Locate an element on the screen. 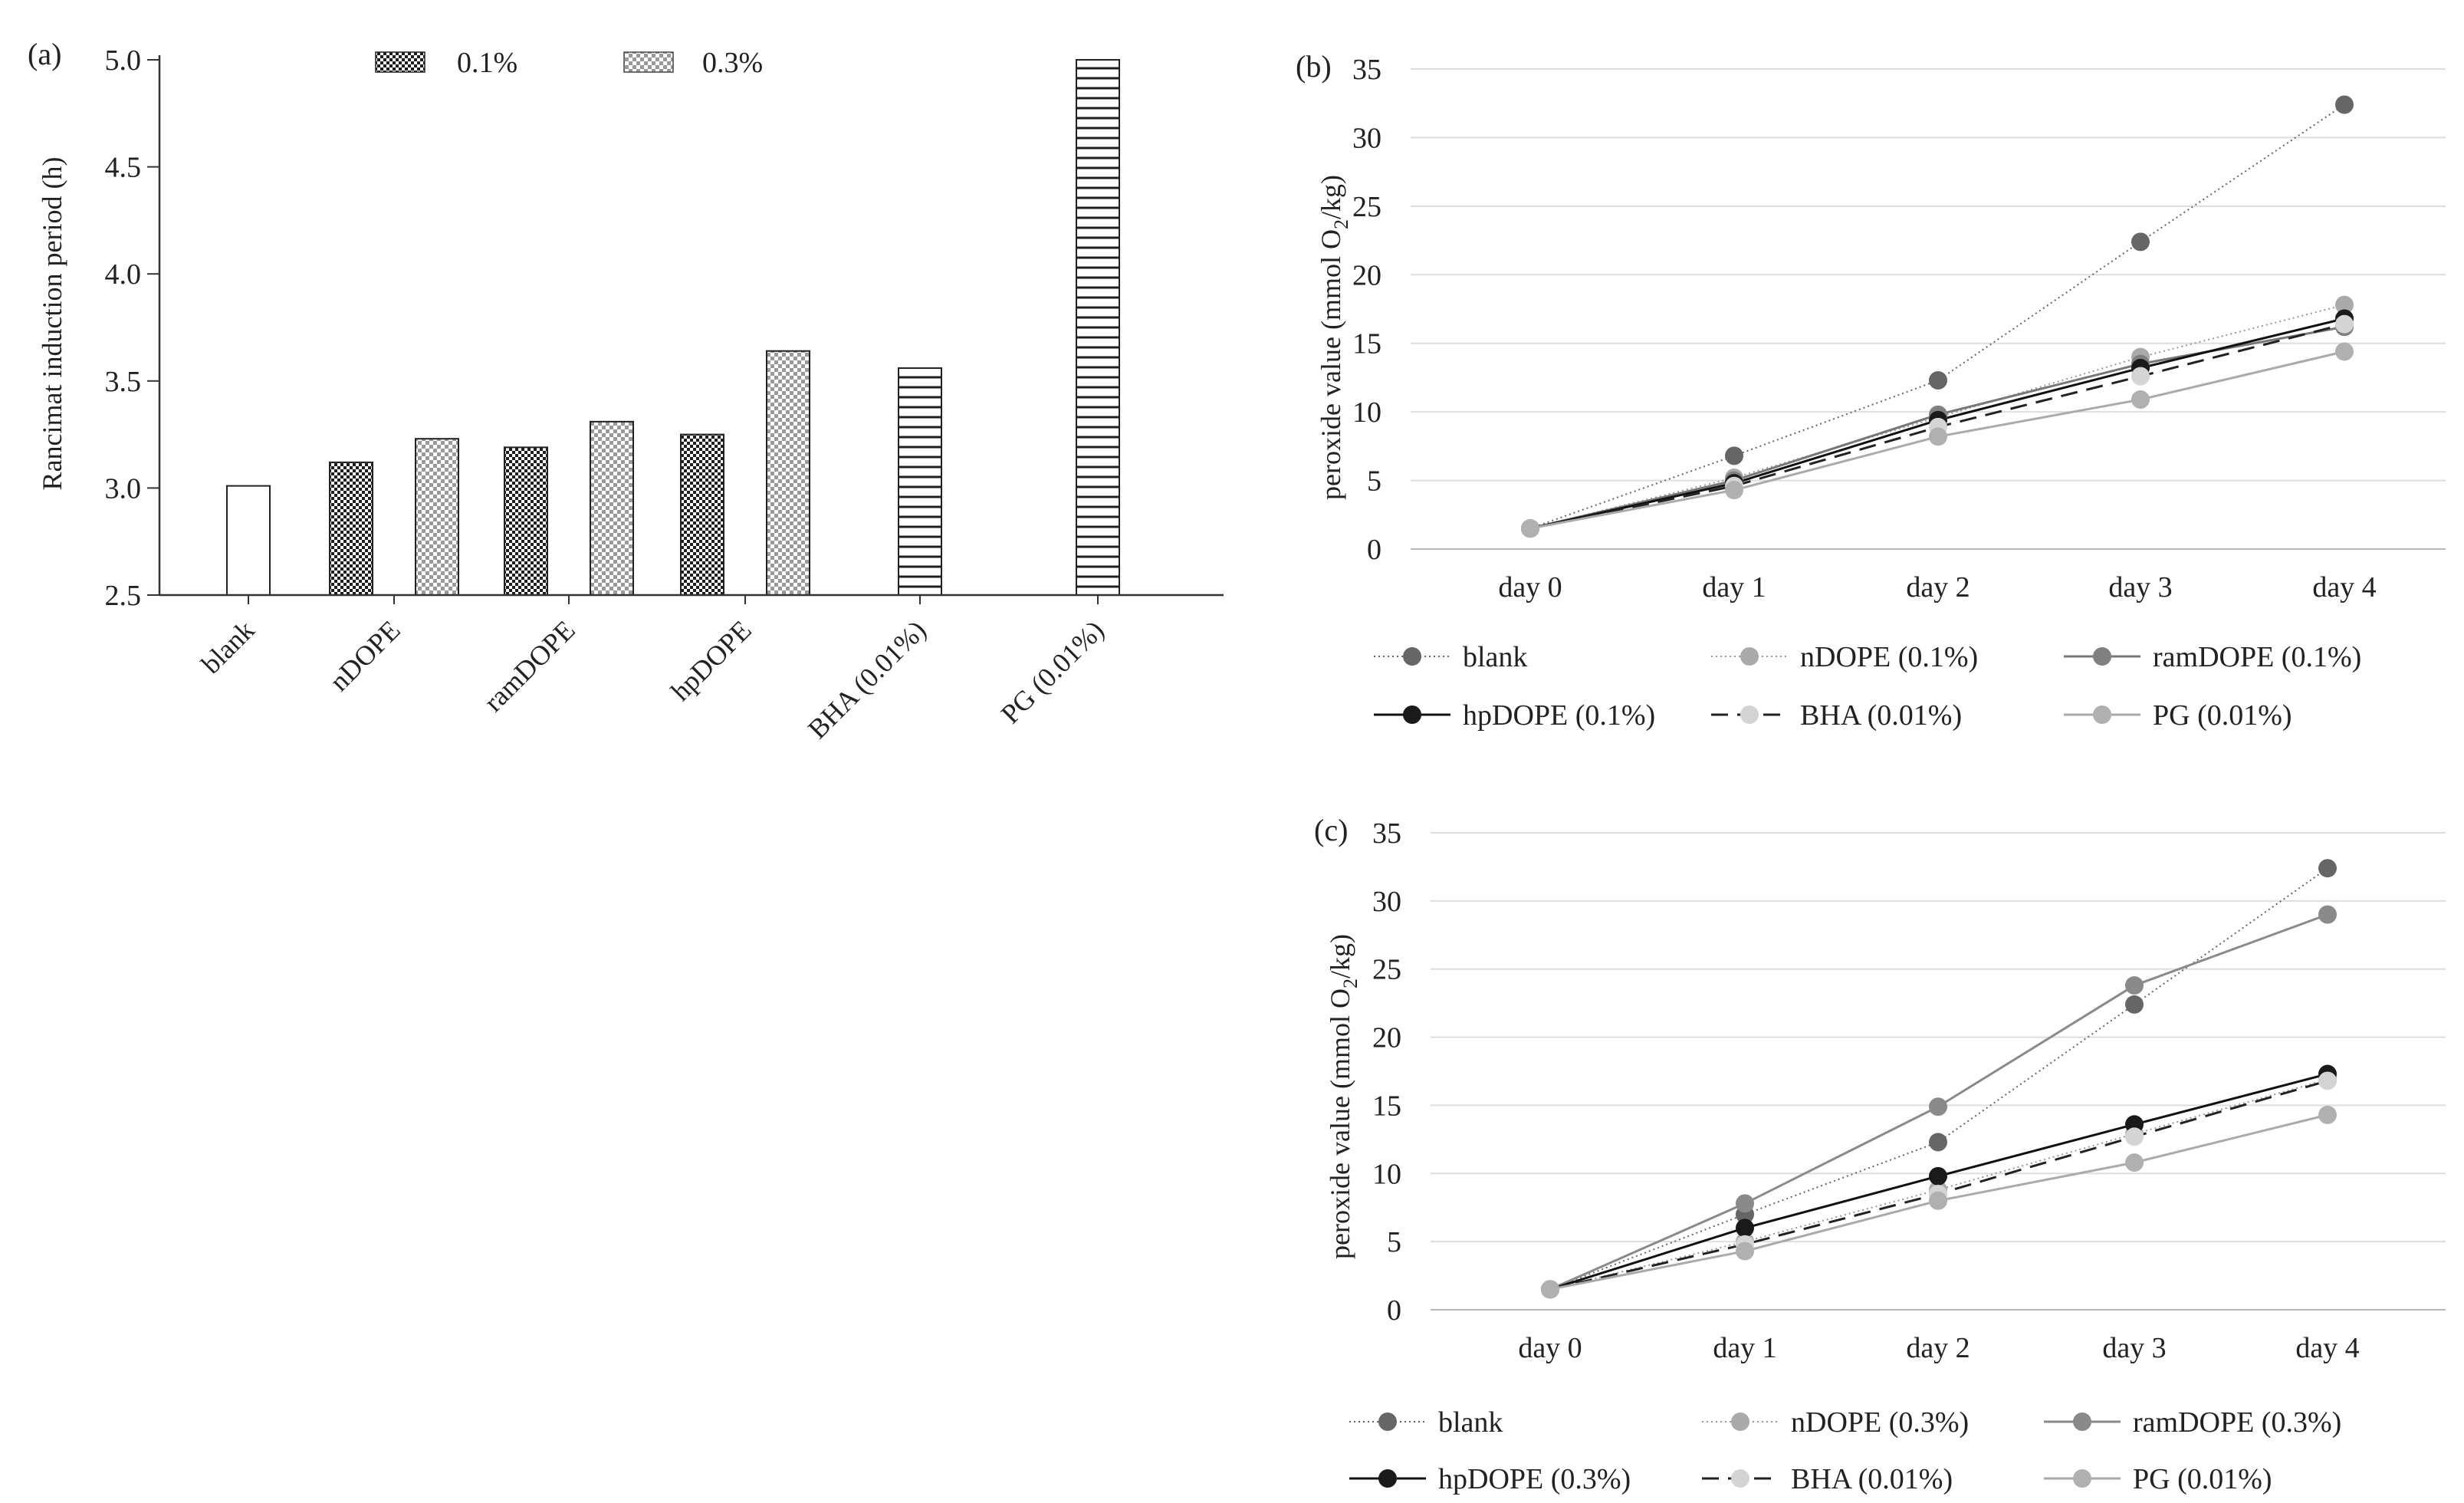 Image resolution: width=2464 pixels, height=1503 pixels. bar-ramdope-0.1% is located at coordinates (526, 521).